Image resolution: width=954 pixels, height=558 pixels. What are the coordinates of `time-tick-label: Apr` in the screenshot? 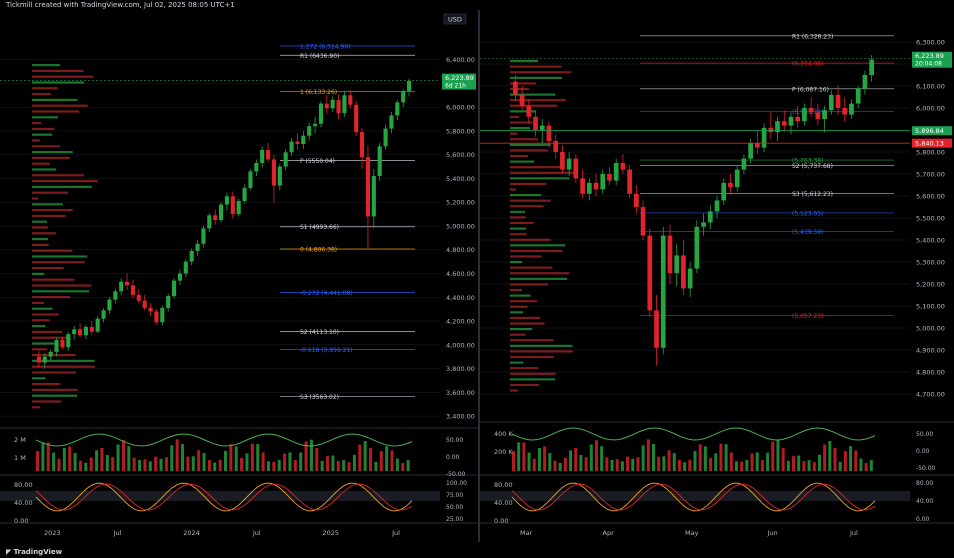 It's located at (609, 533).